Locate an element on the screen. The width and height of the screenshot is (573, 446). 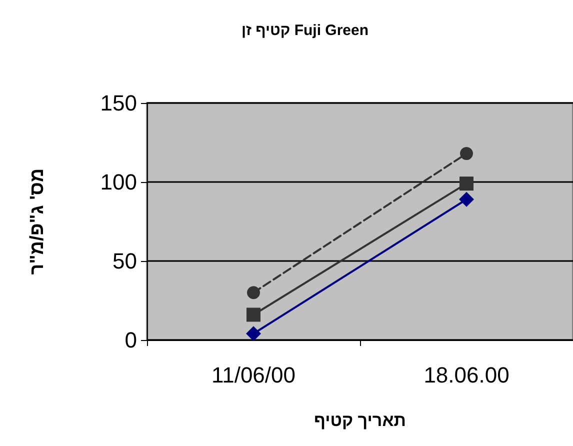
y-tick-label: 100 is located at coordinates (118, 182).